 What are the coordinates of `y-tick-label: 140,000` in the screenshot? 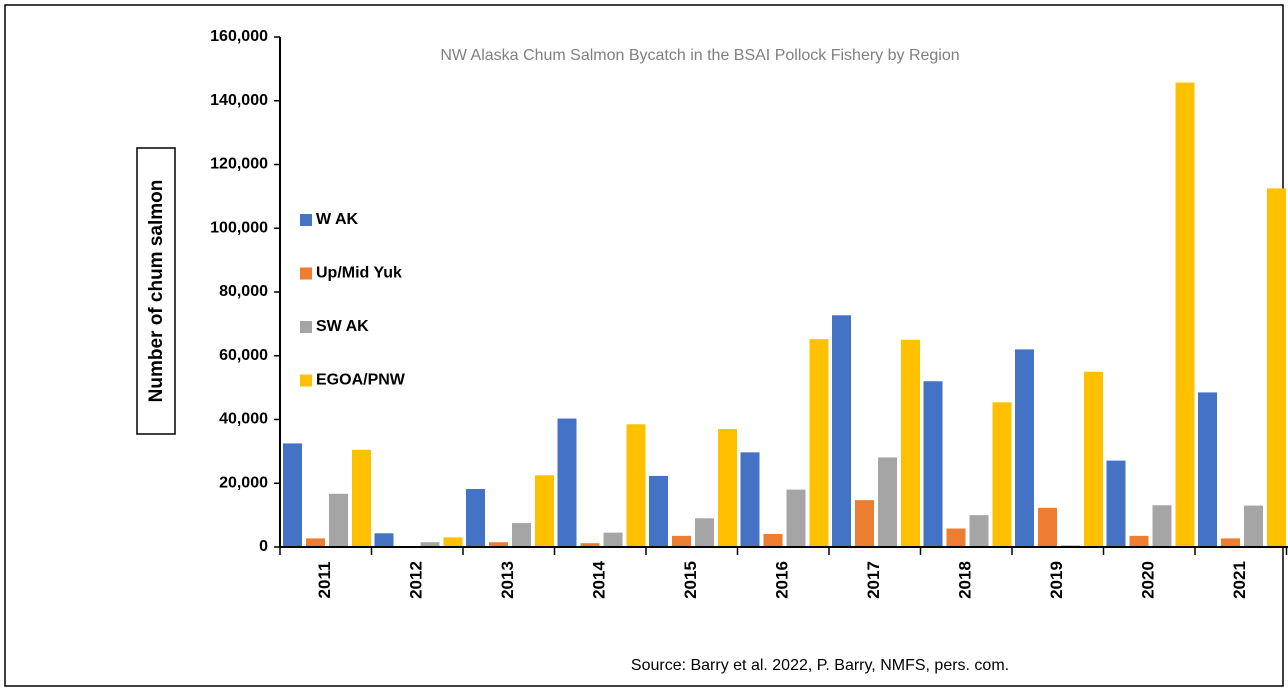 It's located at (239, 100).